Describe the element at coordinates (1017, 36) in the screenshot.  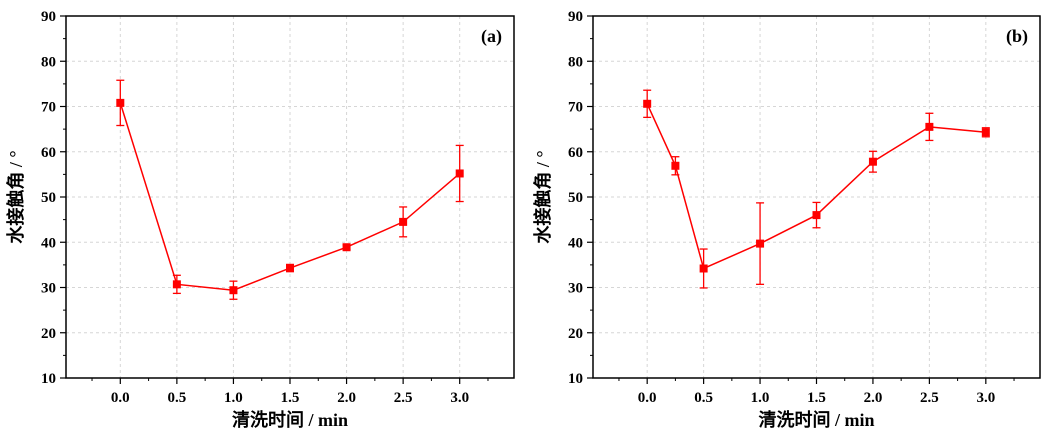
I see `panel-label: (b)` at that location.